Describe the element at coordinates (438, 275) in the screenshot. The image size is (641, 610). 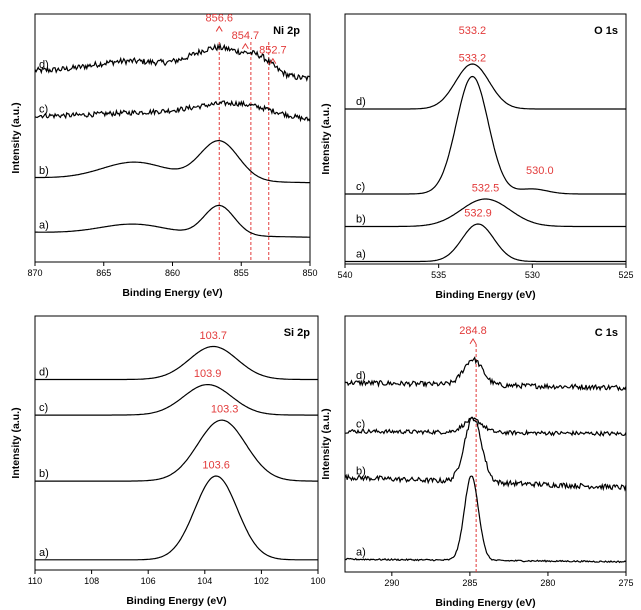
I see `x-tick-label: 535` at that location.